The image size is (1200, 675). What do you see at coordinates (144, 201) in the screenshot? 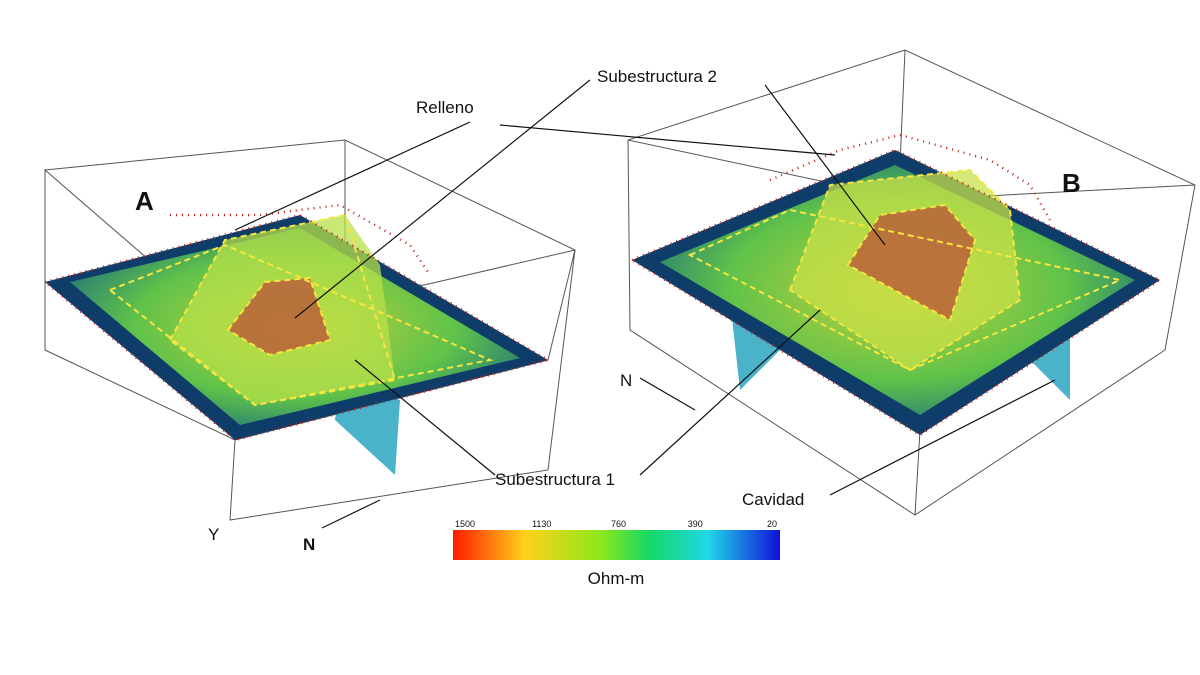
I see `panel-label: A` at bounding box center [144, 201].